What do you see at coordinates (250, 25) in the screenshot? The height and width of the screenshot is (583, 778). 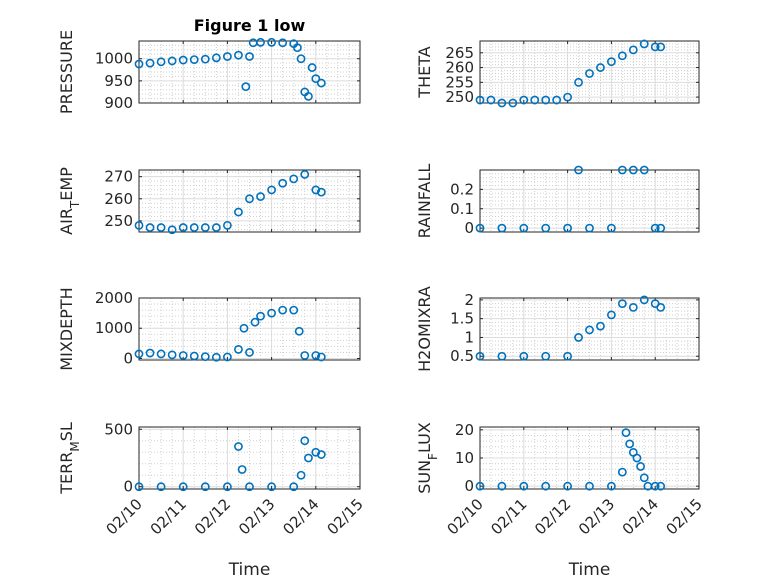 I see `chart-1-title: Figure 1 low` at bounding box center [250, 25].